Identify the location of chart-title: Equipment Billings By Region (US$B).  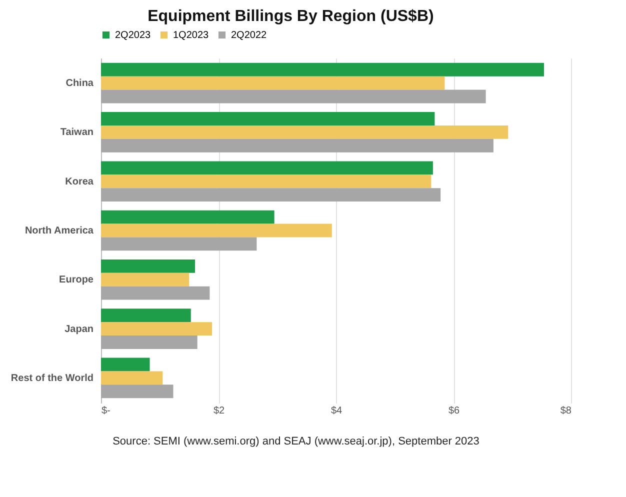
(291, 16).